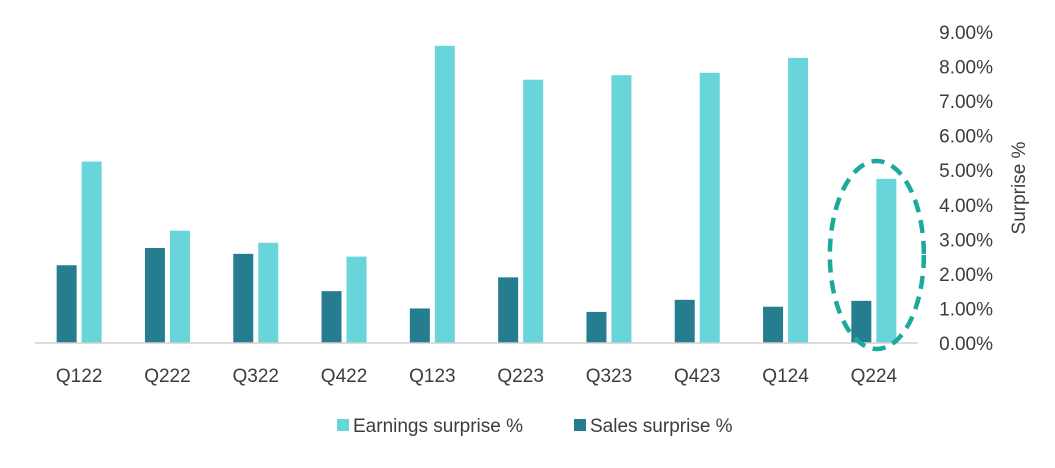  I want to click on x-tick-label-q323: Q323, so click(609, 376).